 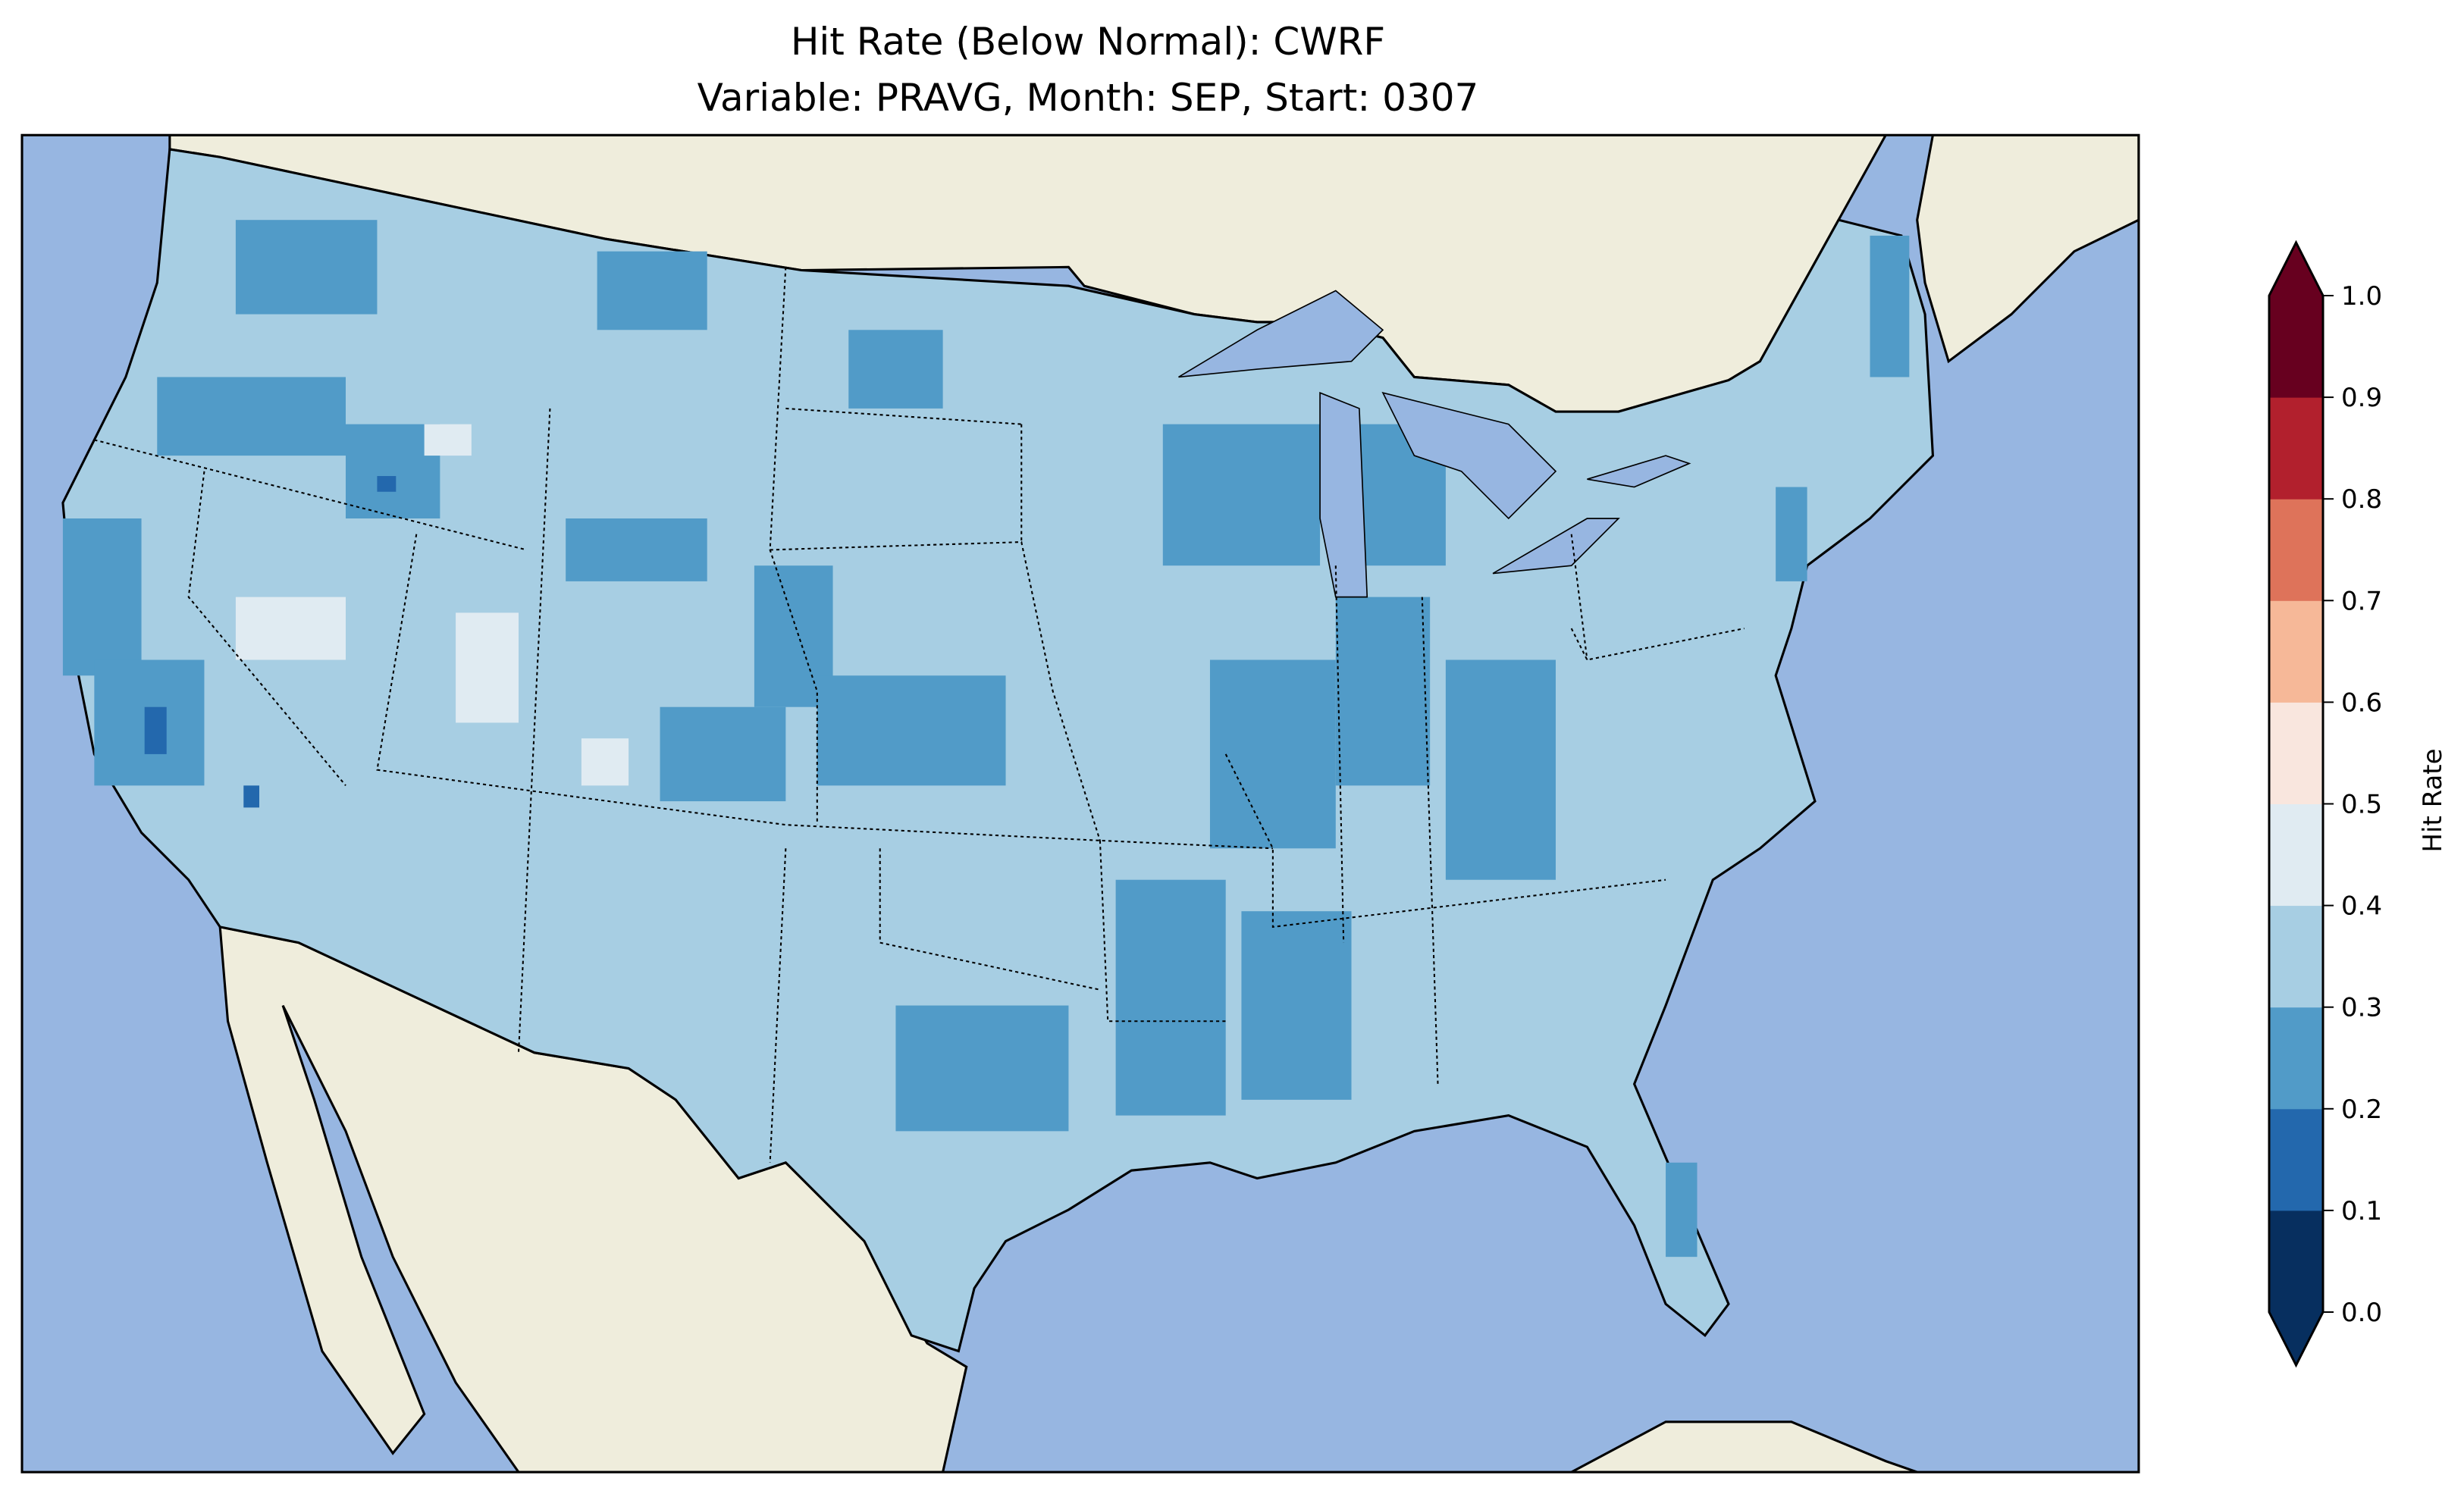 I want to click on colorbar-tick-label: 0.2, so click(x=2361, y=1110).